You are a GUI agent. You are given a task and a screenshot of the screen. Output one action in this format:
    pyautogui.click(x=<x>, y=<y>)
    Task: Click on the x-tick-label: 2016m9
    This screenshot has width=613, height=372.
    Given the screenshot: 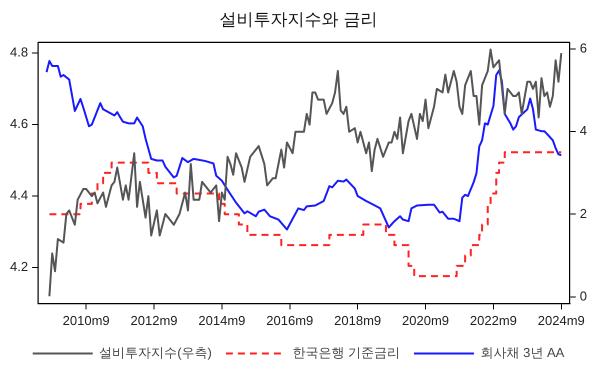 What is the action you would take?
    pyautogui.click(x=290, y=320)
    